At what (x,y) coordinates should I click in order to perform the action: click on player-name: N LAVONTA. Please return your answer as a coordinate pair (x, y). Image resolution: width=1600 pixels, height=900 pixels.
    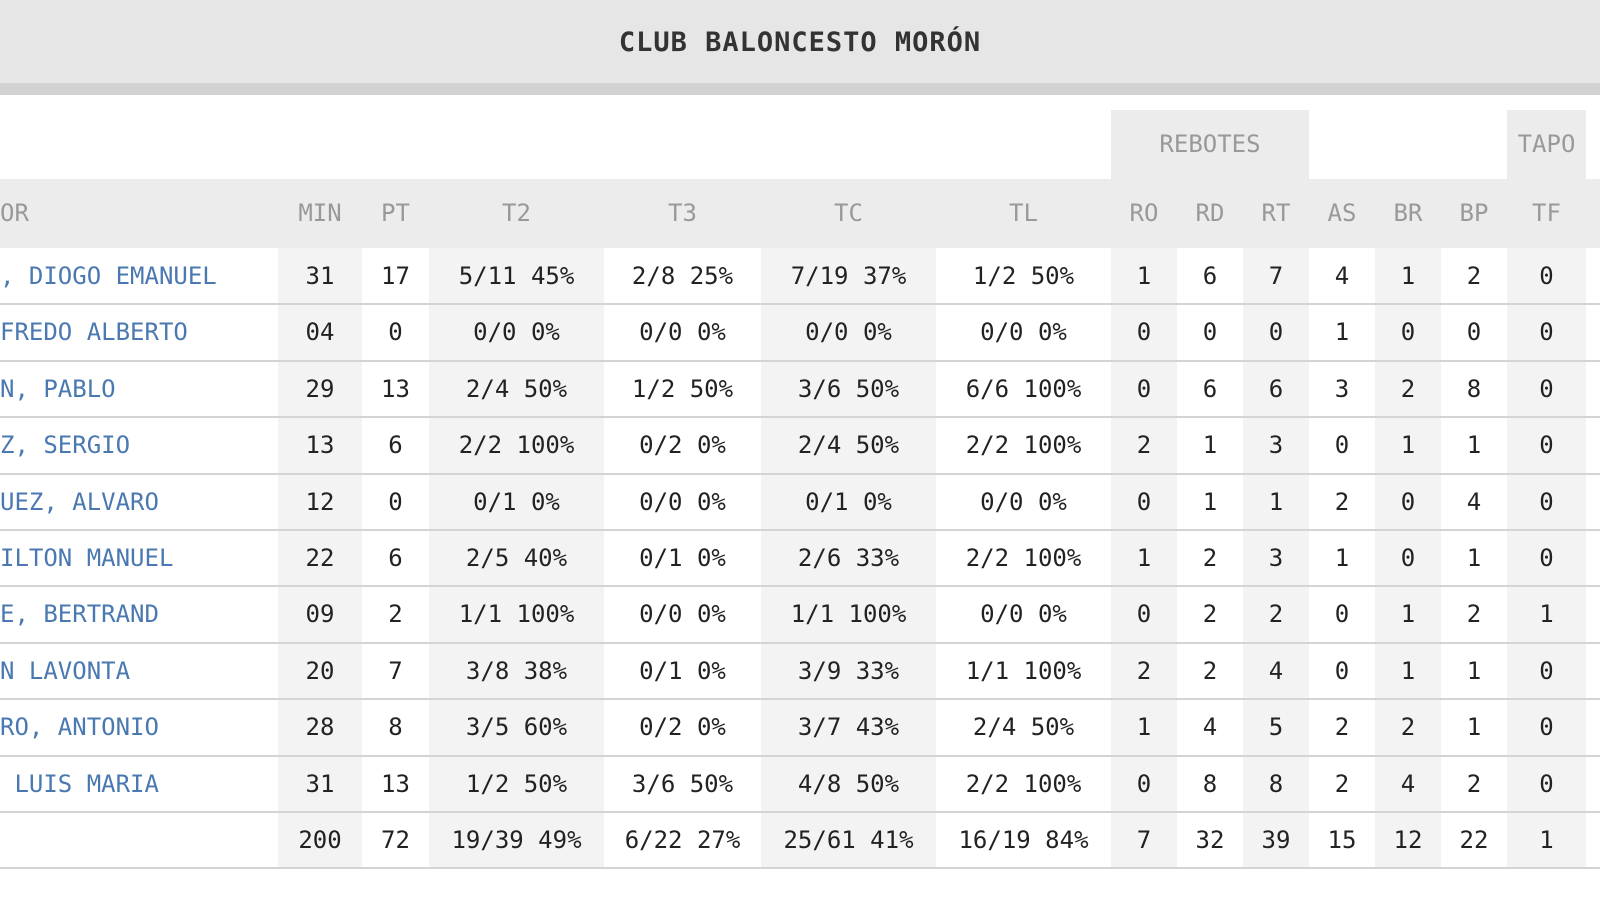
    Looking at the image, I should click on (65, 670).